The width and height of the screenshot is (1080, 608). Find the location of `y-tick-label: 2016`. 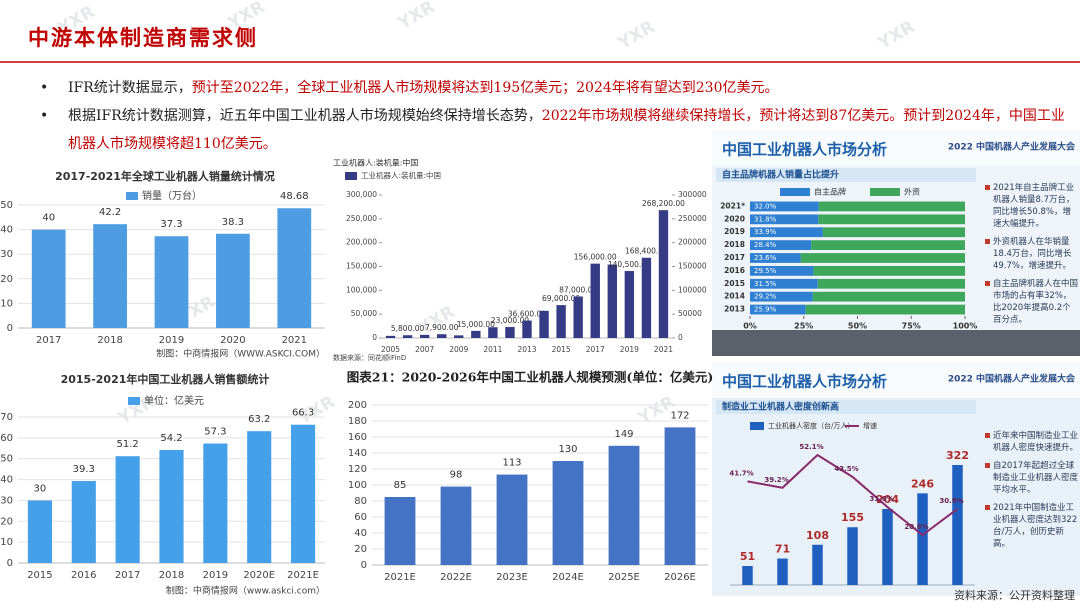

y-tick-label: 2016 is located at coordinates (734, 270).